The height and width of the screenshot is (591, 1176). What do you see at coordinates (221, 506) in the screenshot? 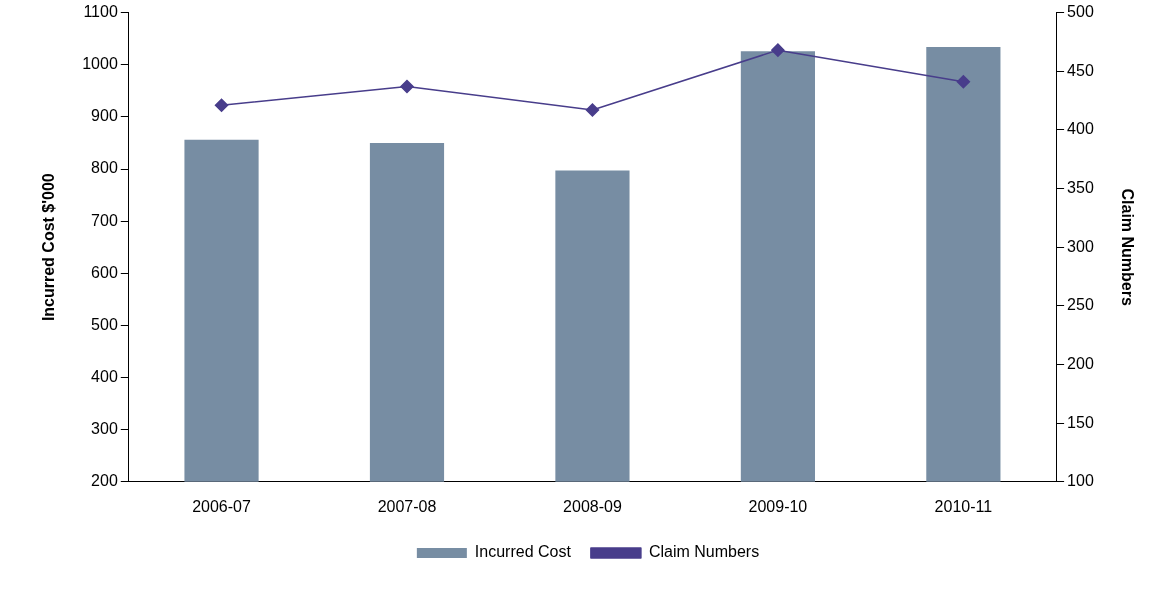
I see `x-tick-label: 2006-07` at bounding box center [221, 506].